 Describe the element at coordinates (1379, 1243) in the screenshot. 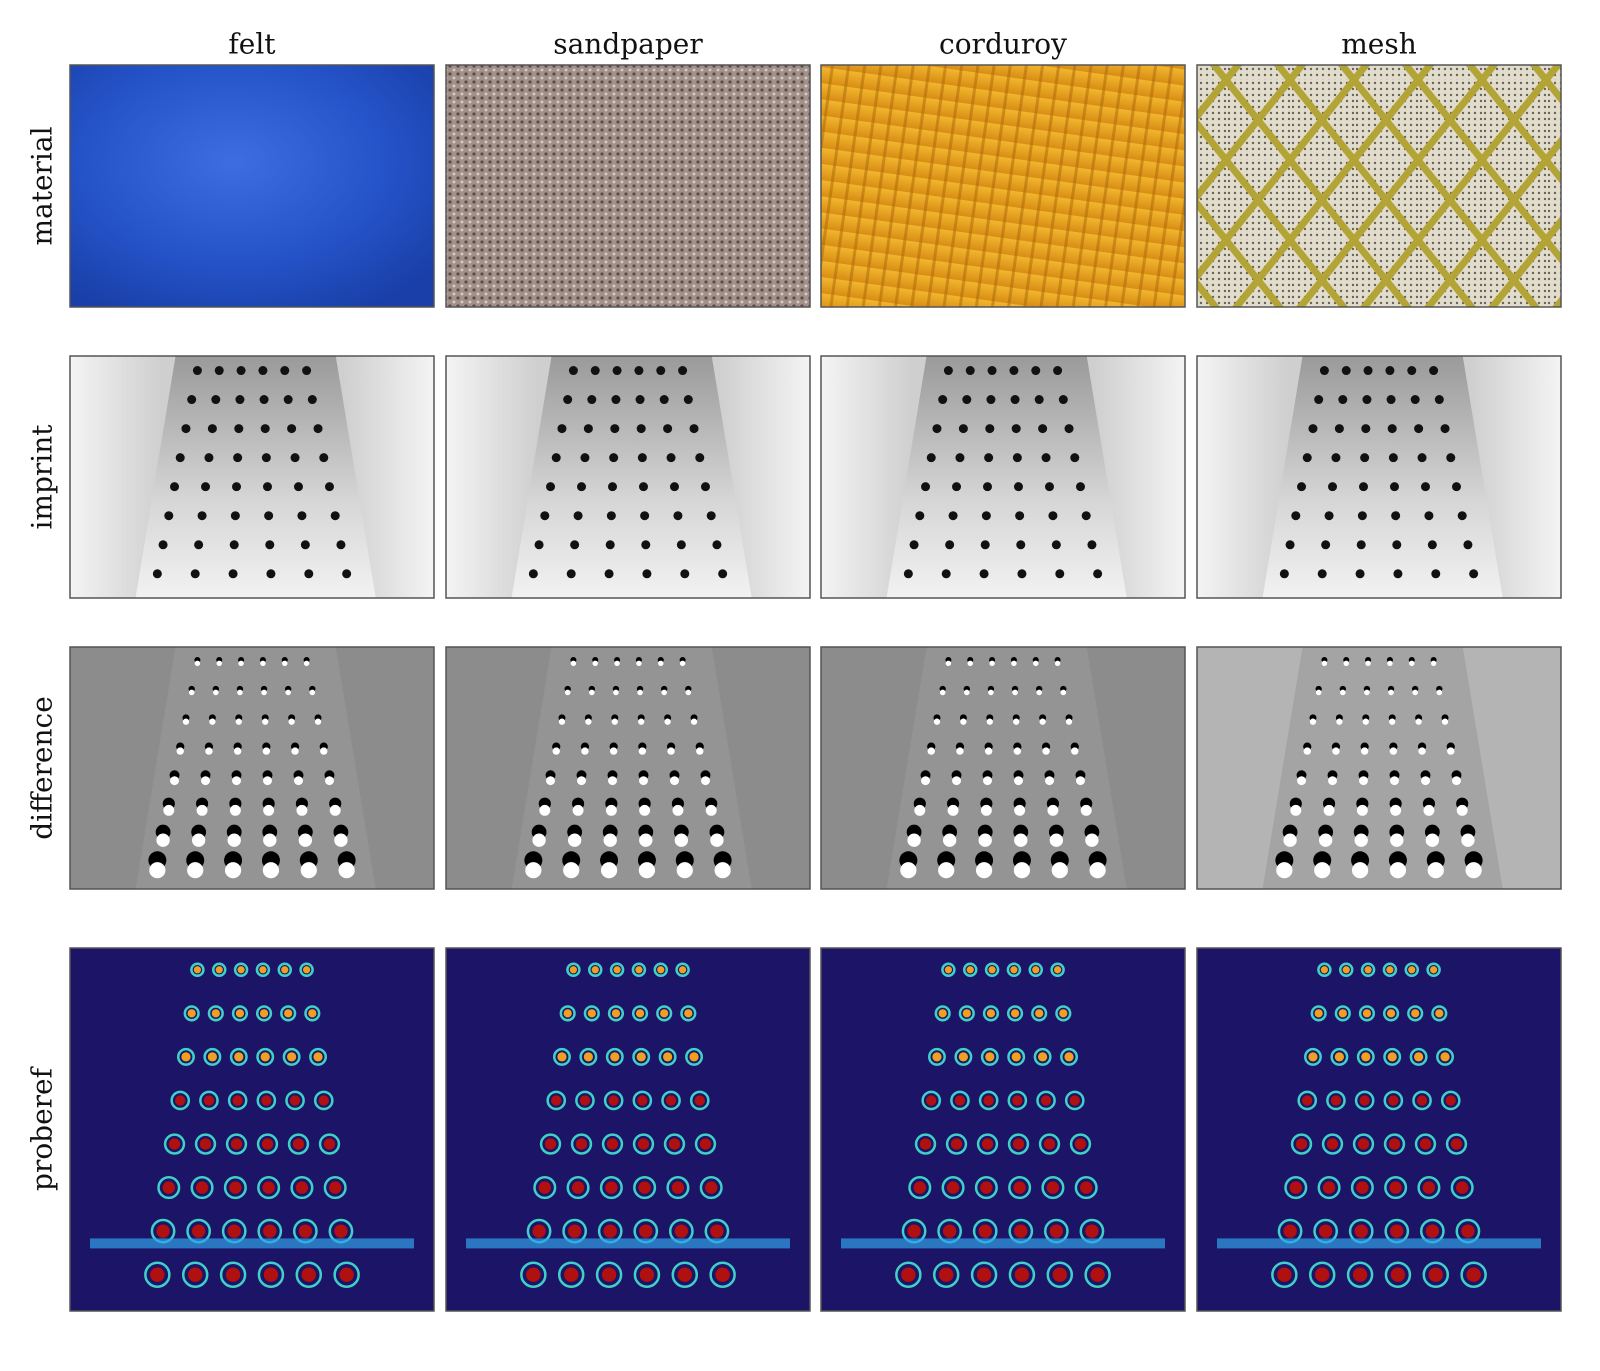

I see `activation-band` at that location.